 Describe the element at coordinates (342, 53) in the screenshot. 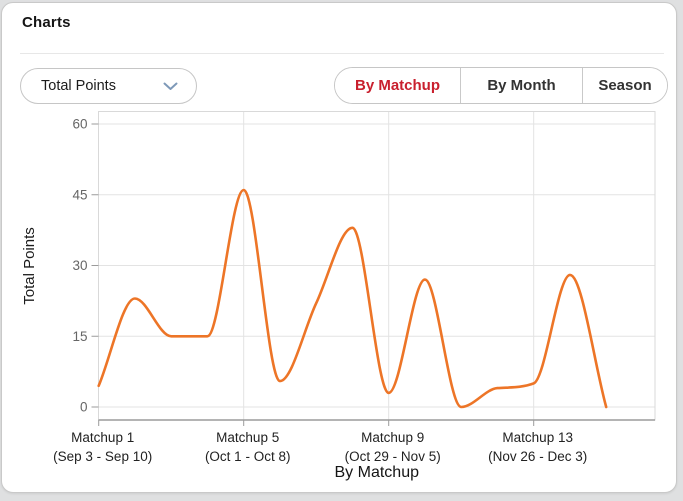

I see `header-divider` at that location.